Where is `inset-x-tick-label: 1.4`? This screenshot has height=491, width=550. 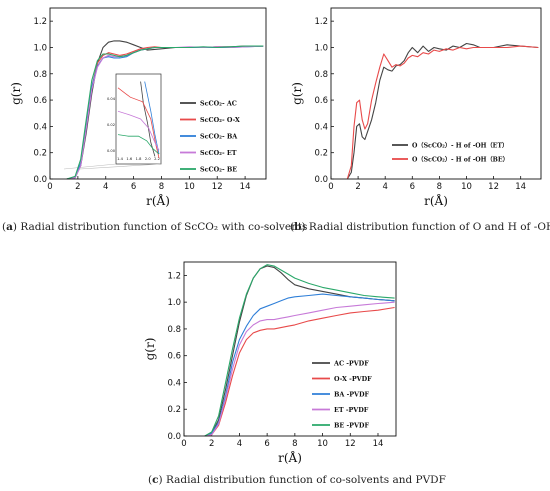
inset-x-tick-label: 1.4 is located at coordinates (120, 159).